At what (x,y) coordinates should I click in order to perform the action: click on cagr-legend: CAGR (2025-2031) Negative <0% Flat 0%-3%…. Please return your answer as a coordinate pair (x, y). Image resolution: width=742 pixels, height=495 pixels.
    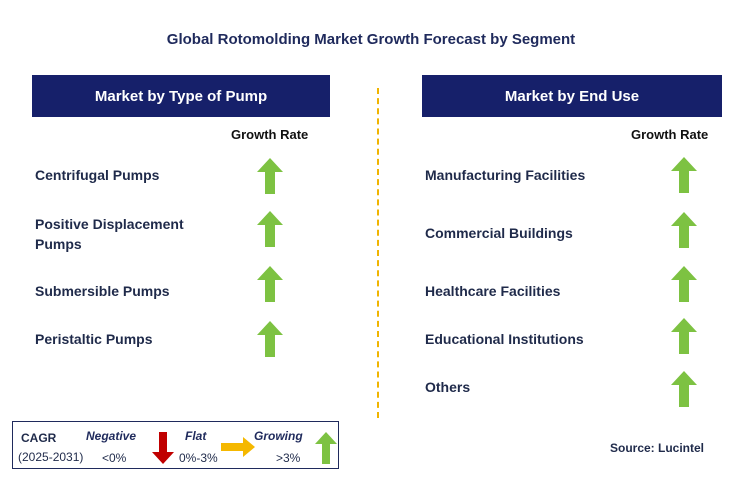
    Looking at the image, I should click on (175, 445).